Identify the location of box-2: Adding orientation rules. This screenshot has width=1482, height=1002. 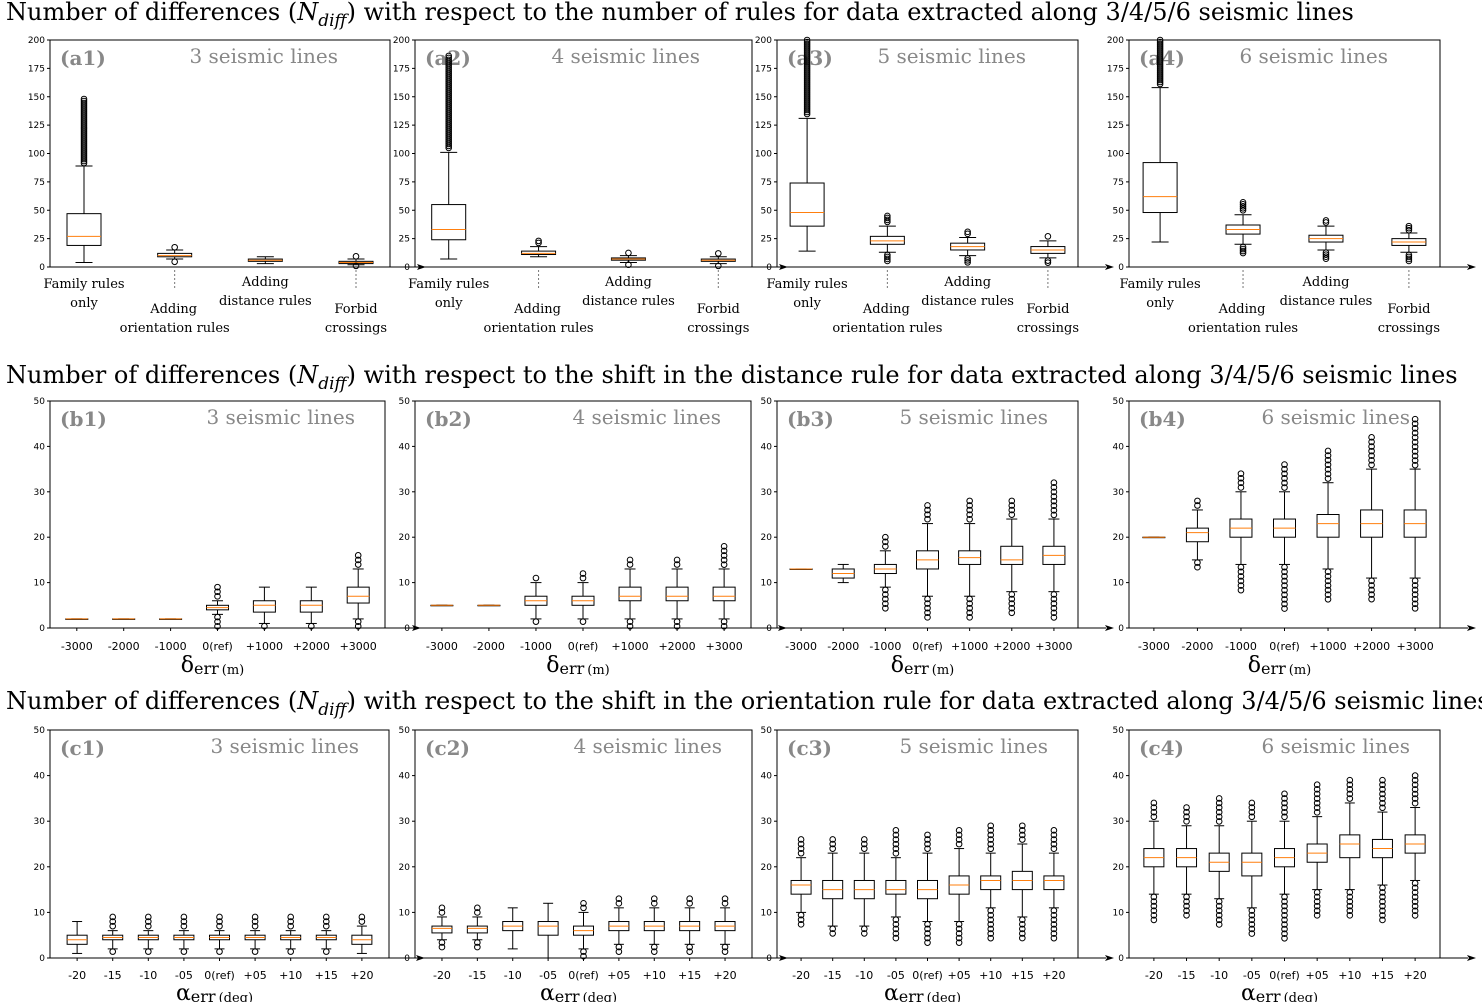
(539, 286).